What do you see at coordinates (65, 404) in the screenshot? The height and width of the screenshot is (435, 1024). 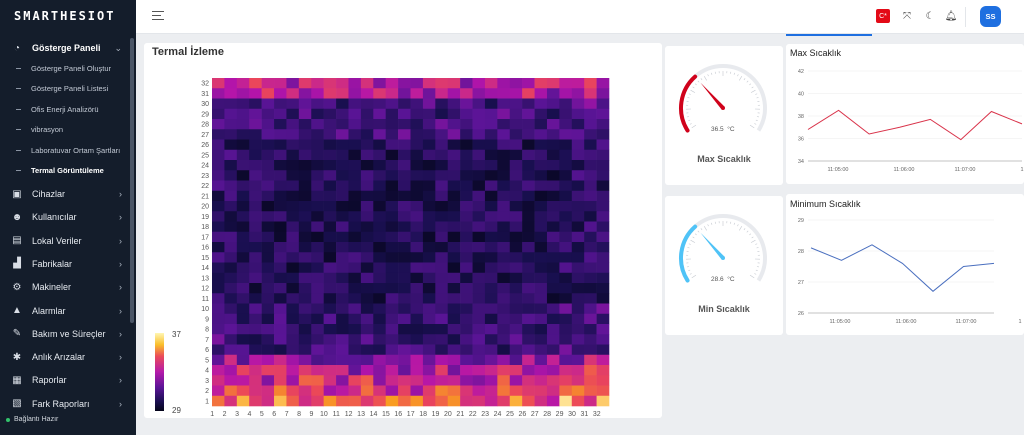 I see `sidebar-item-10: ▧ Fark Raporları ›` at bounding box center [65, 404].